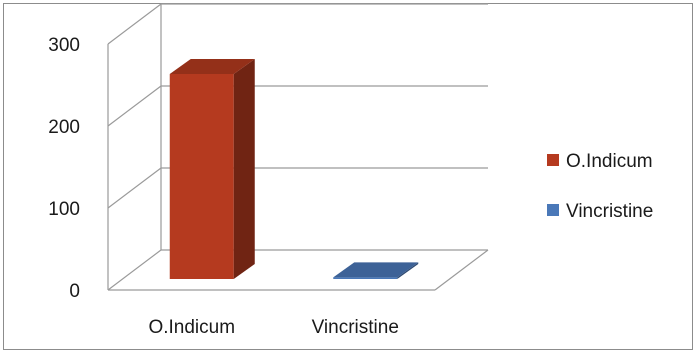 This screenshot has width=698, height=354. I want to click on bar-top-Vincristine, so click(376, 270).